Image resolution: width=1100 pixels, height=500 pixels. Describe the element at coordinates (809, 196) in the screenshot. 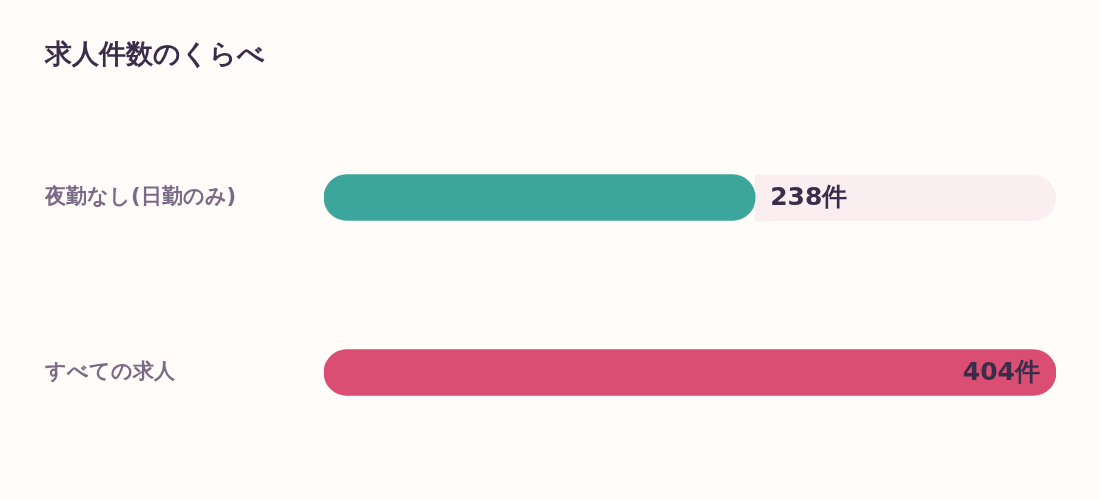

I see `data-label: 238件` at that location.